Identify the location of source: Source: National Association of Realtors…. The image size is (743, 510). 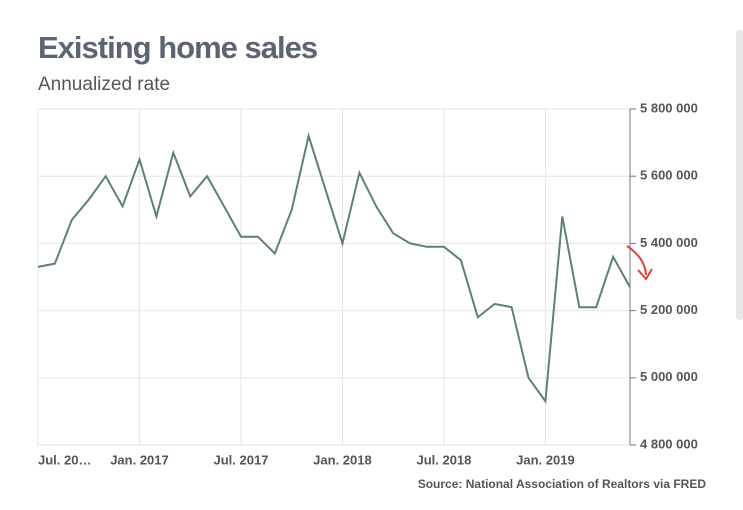
(562, 484).